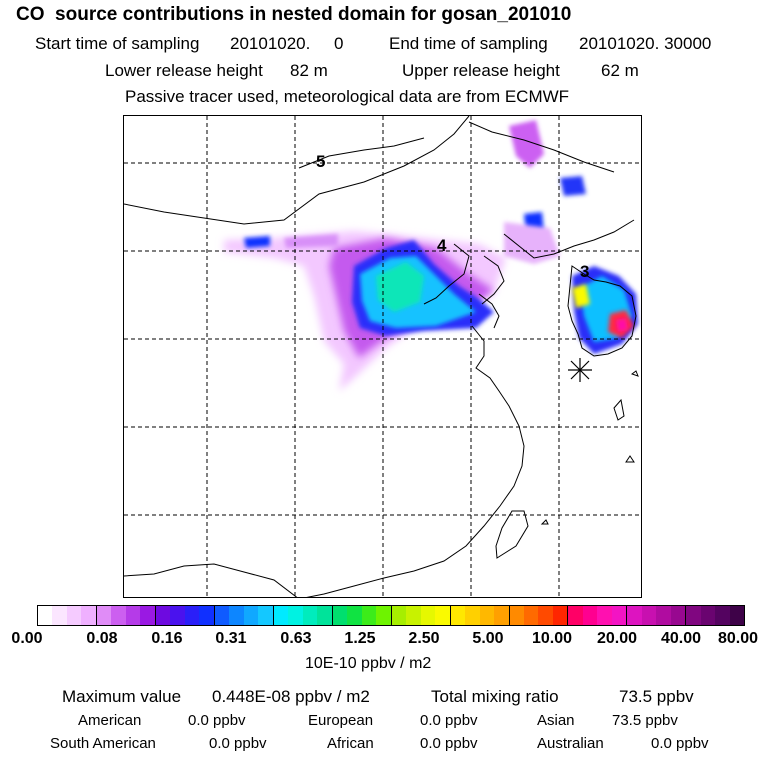 The height and width of the screenshot is (768, 768). I want to click on lower-release-value: 82 m, so click(309, 70).